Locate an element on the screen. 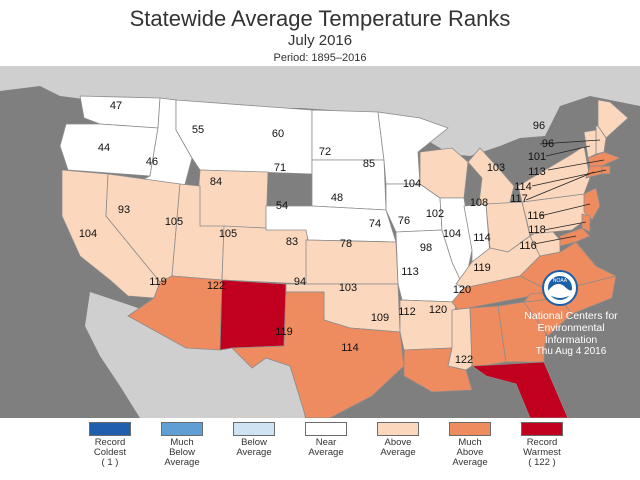 The width and height of the screenshot is (640, 480). rank-label-ar: 103 is located at coordinates (348, 288).